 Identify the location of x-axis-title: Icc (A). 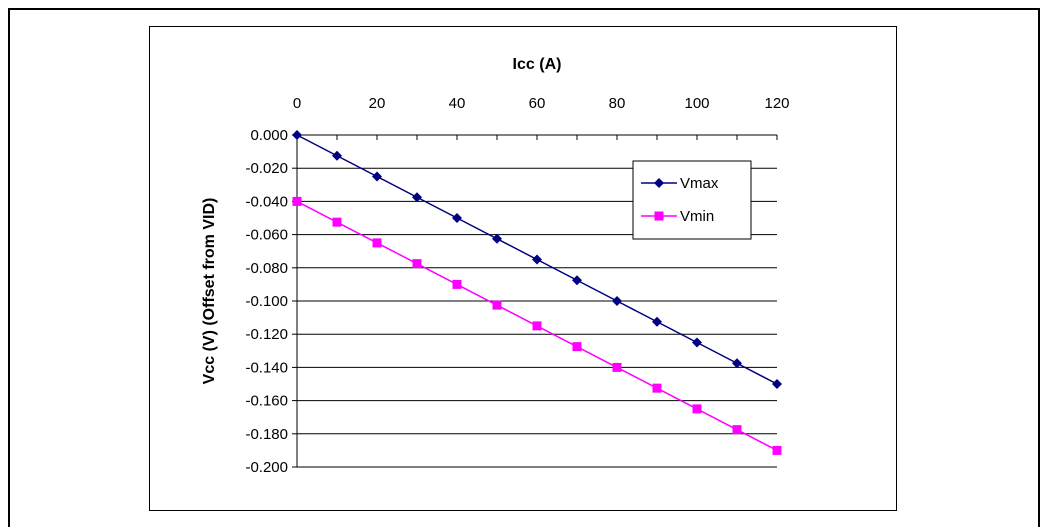
(537, 64).